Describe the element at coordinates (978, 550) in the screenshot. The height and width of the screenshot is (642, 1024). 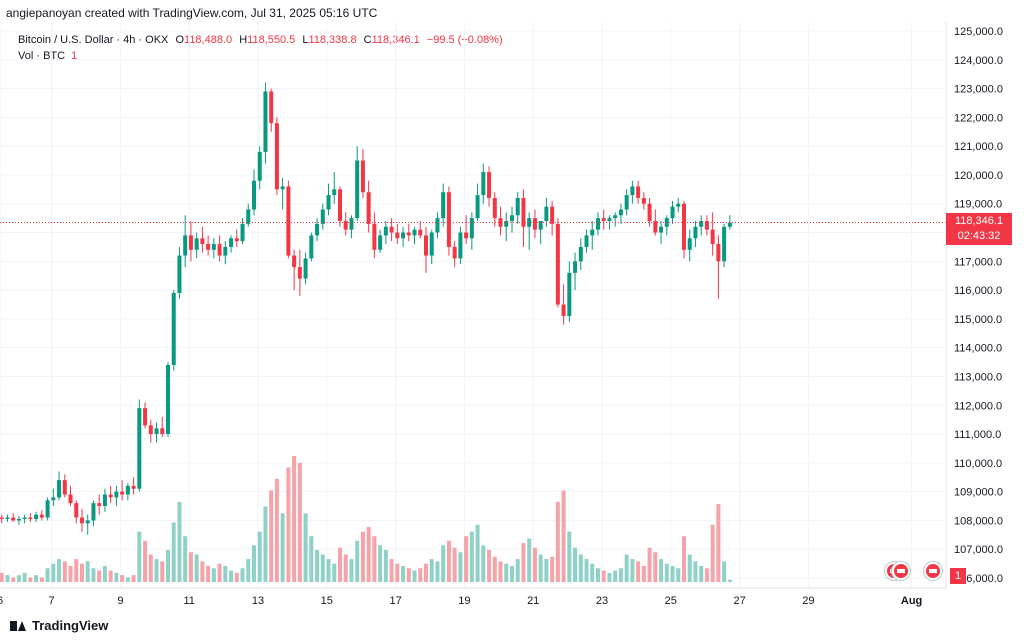
I see `price-tick-label: 107,000.0` at that location.